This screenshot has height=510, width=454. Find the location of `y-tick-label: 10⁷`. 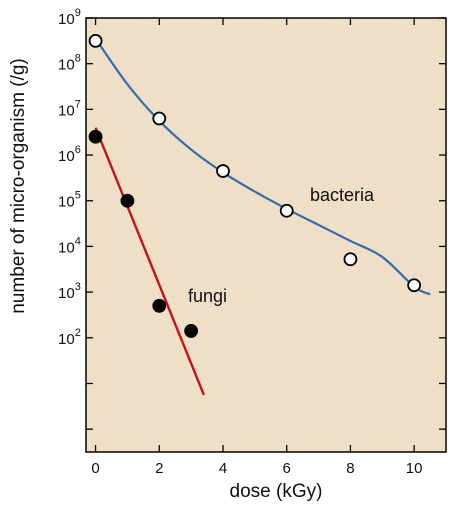

y-tick-label: 10⁷ is located at coordinates (69, 108).